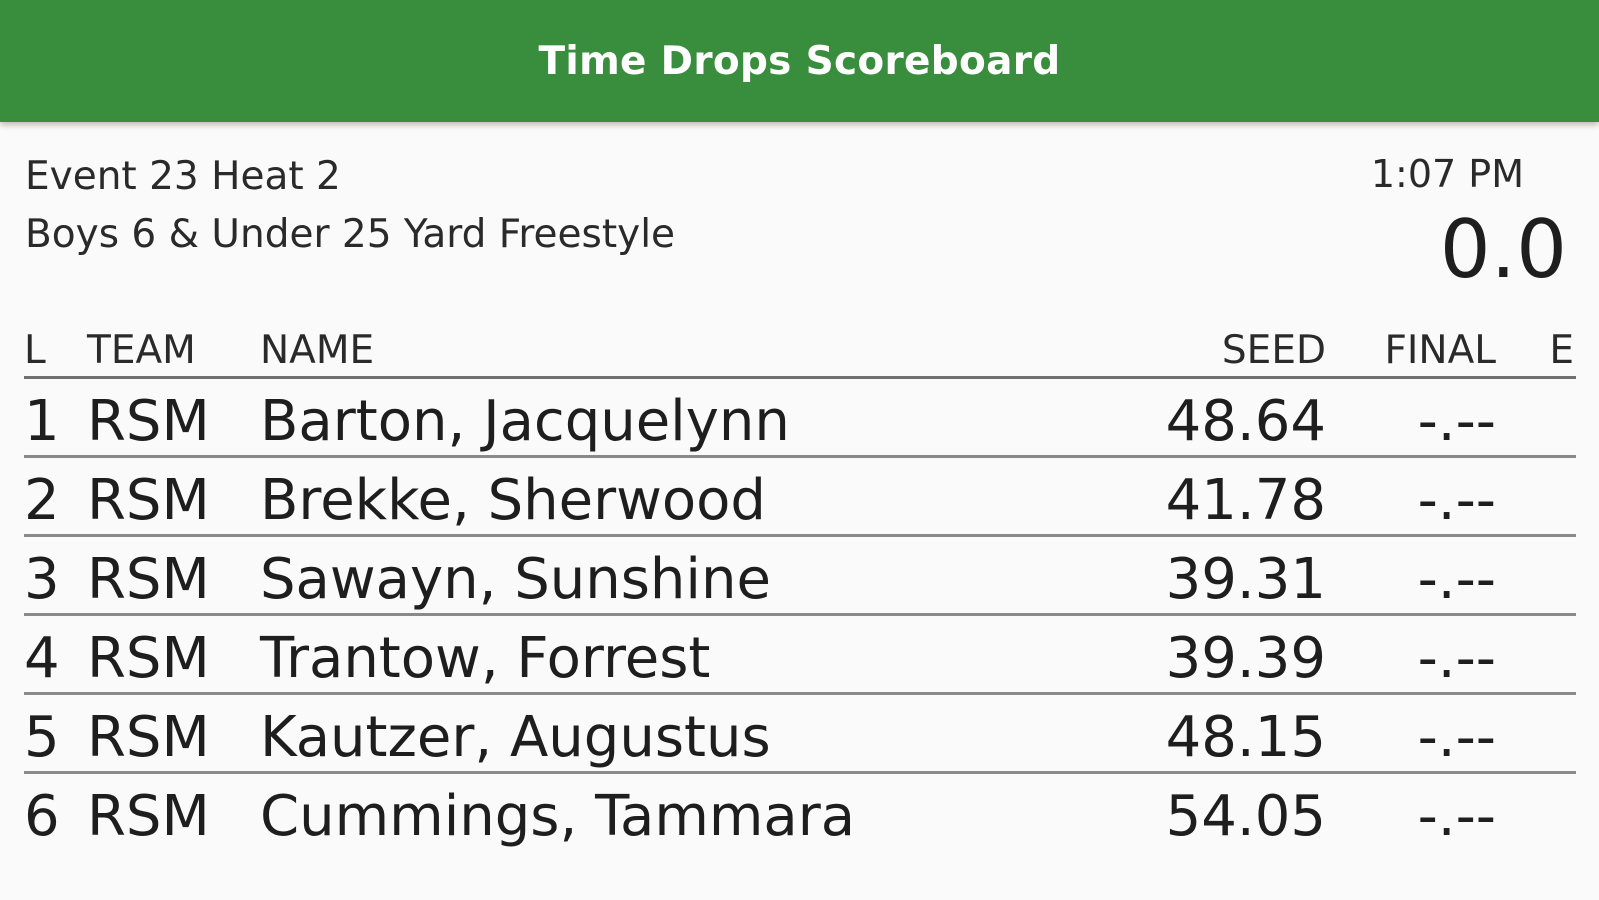 Image resolution: width=1599 pixels, height=900 pixels. What do you see at coordinates (1245, 658) in the screenshot?
I see `seed-time-cell: 39.39` at bounding box center [1245, 658].